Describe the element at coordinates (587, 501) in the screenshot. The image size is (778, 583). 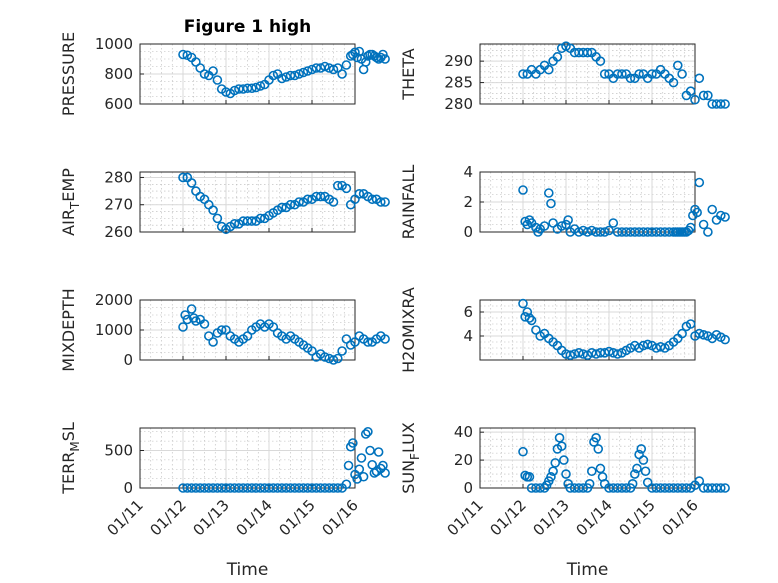
I see `subplot-sun-flux: 0 20 40 01/11 01/12 01/13 01/14 01/15 01/16 Time` at that location.